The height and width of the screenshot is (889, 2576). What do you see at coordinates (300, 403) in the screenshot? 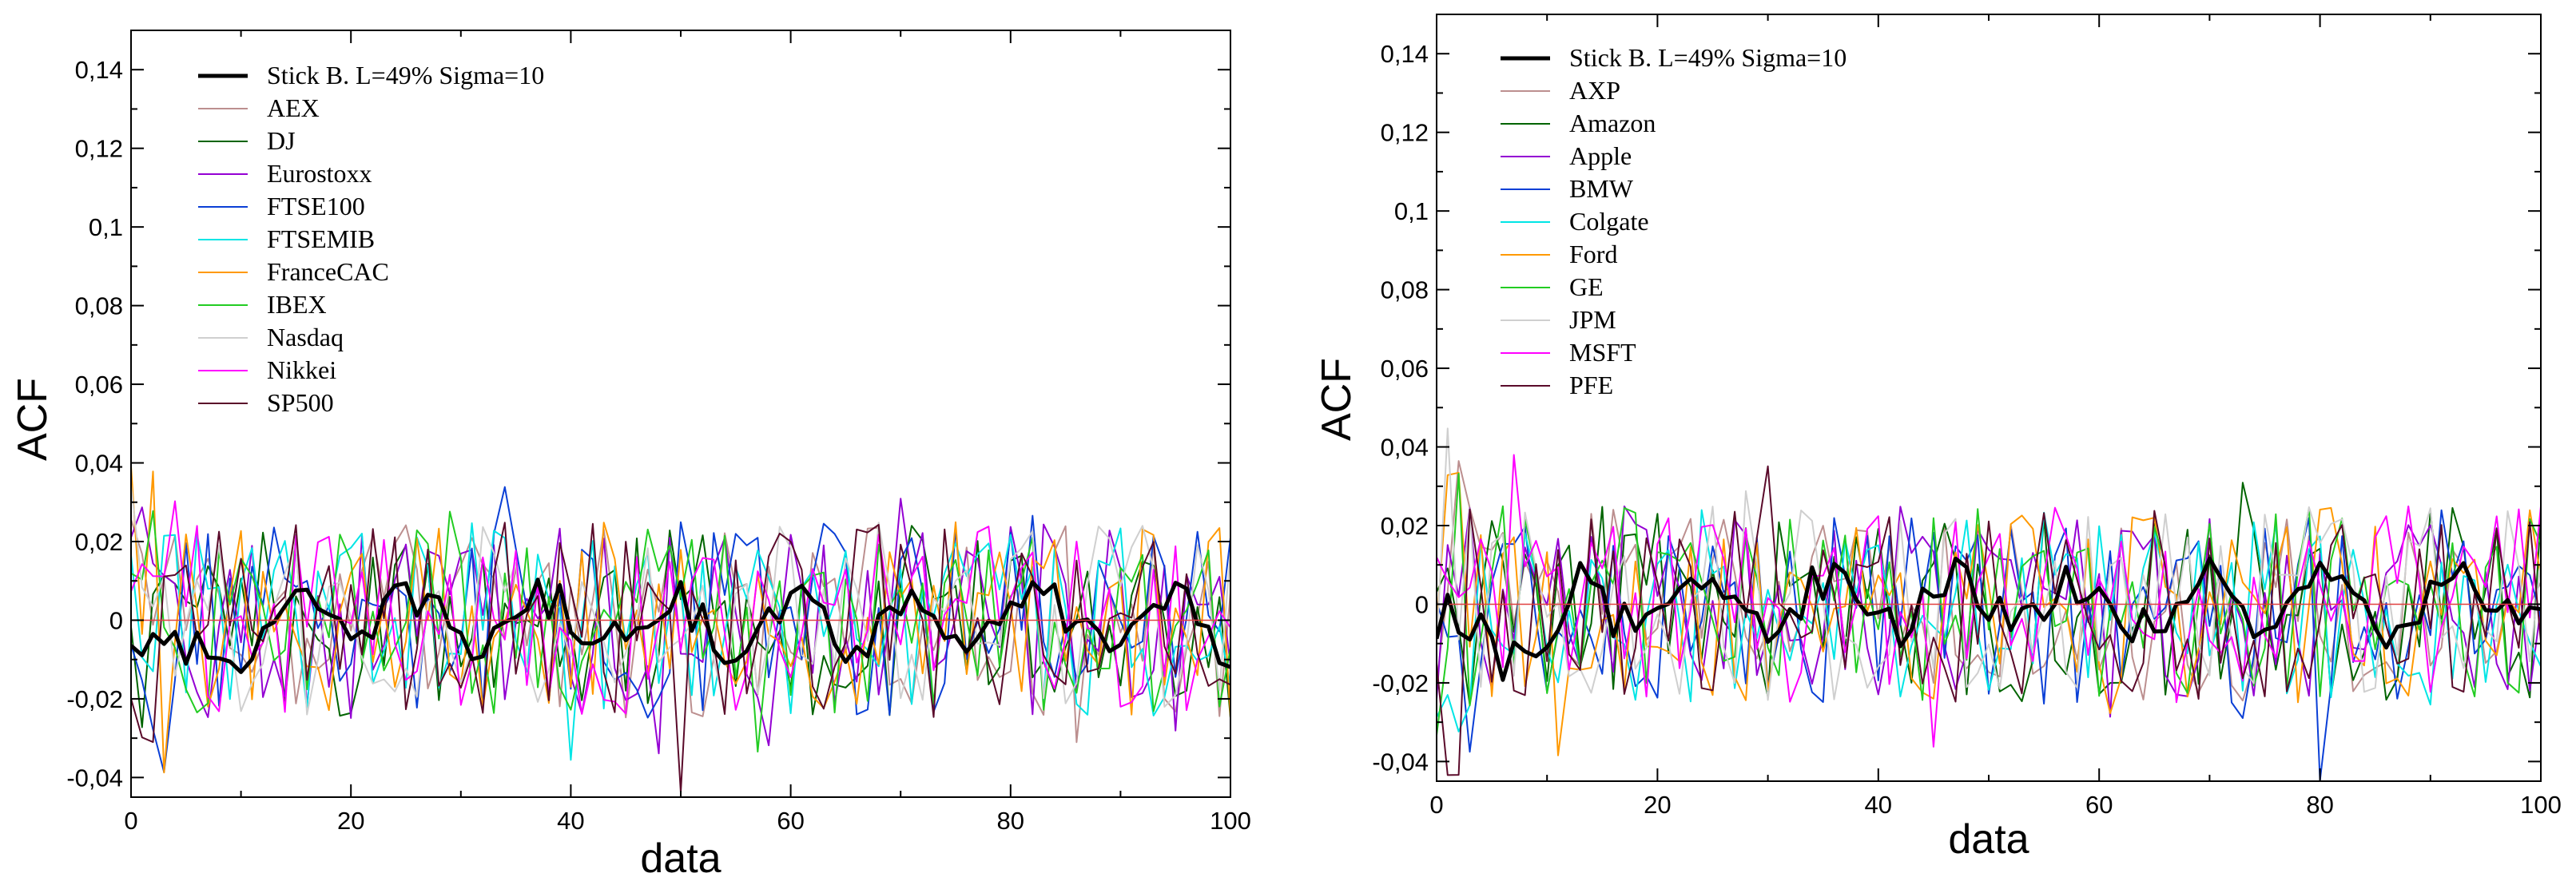
I see `legend-label: SP500` at bounding box center [300, 403].